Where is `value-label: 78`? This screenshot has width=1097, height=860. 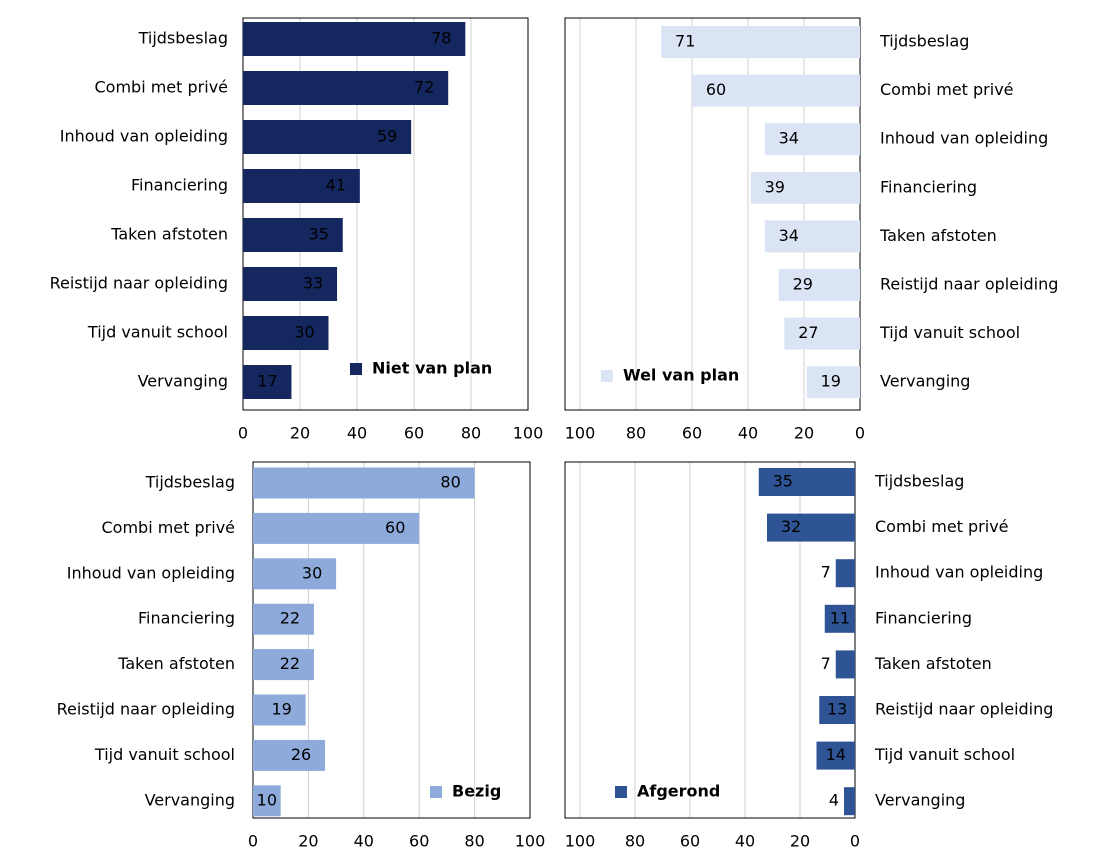 value-label: 78 is located at coordinates (441, 38).